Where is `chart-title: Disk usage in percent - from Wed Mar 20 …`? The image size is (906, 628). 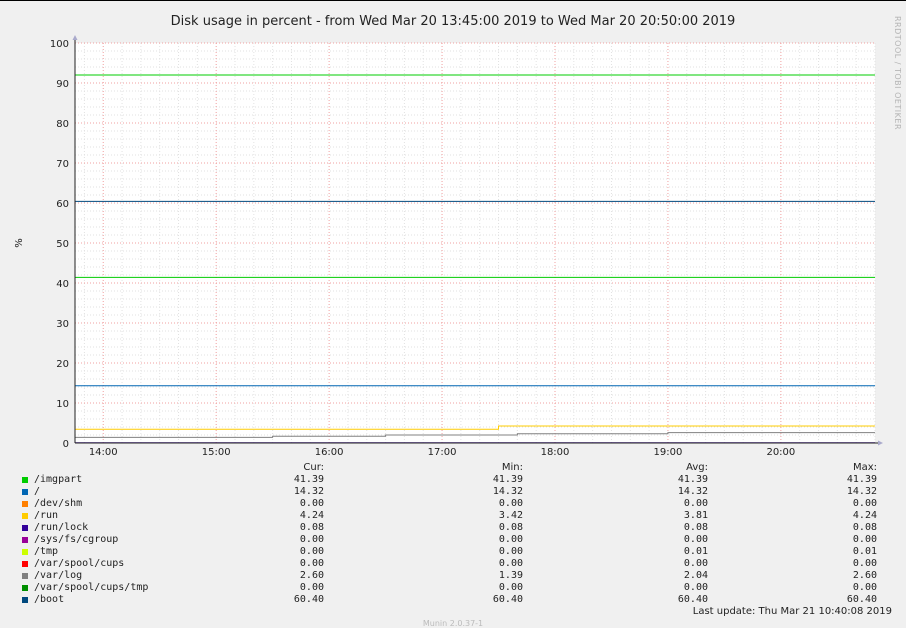 chart-title: Disk usage in percent - from Wed Mar 20 … is located at coordinates (453, 21).